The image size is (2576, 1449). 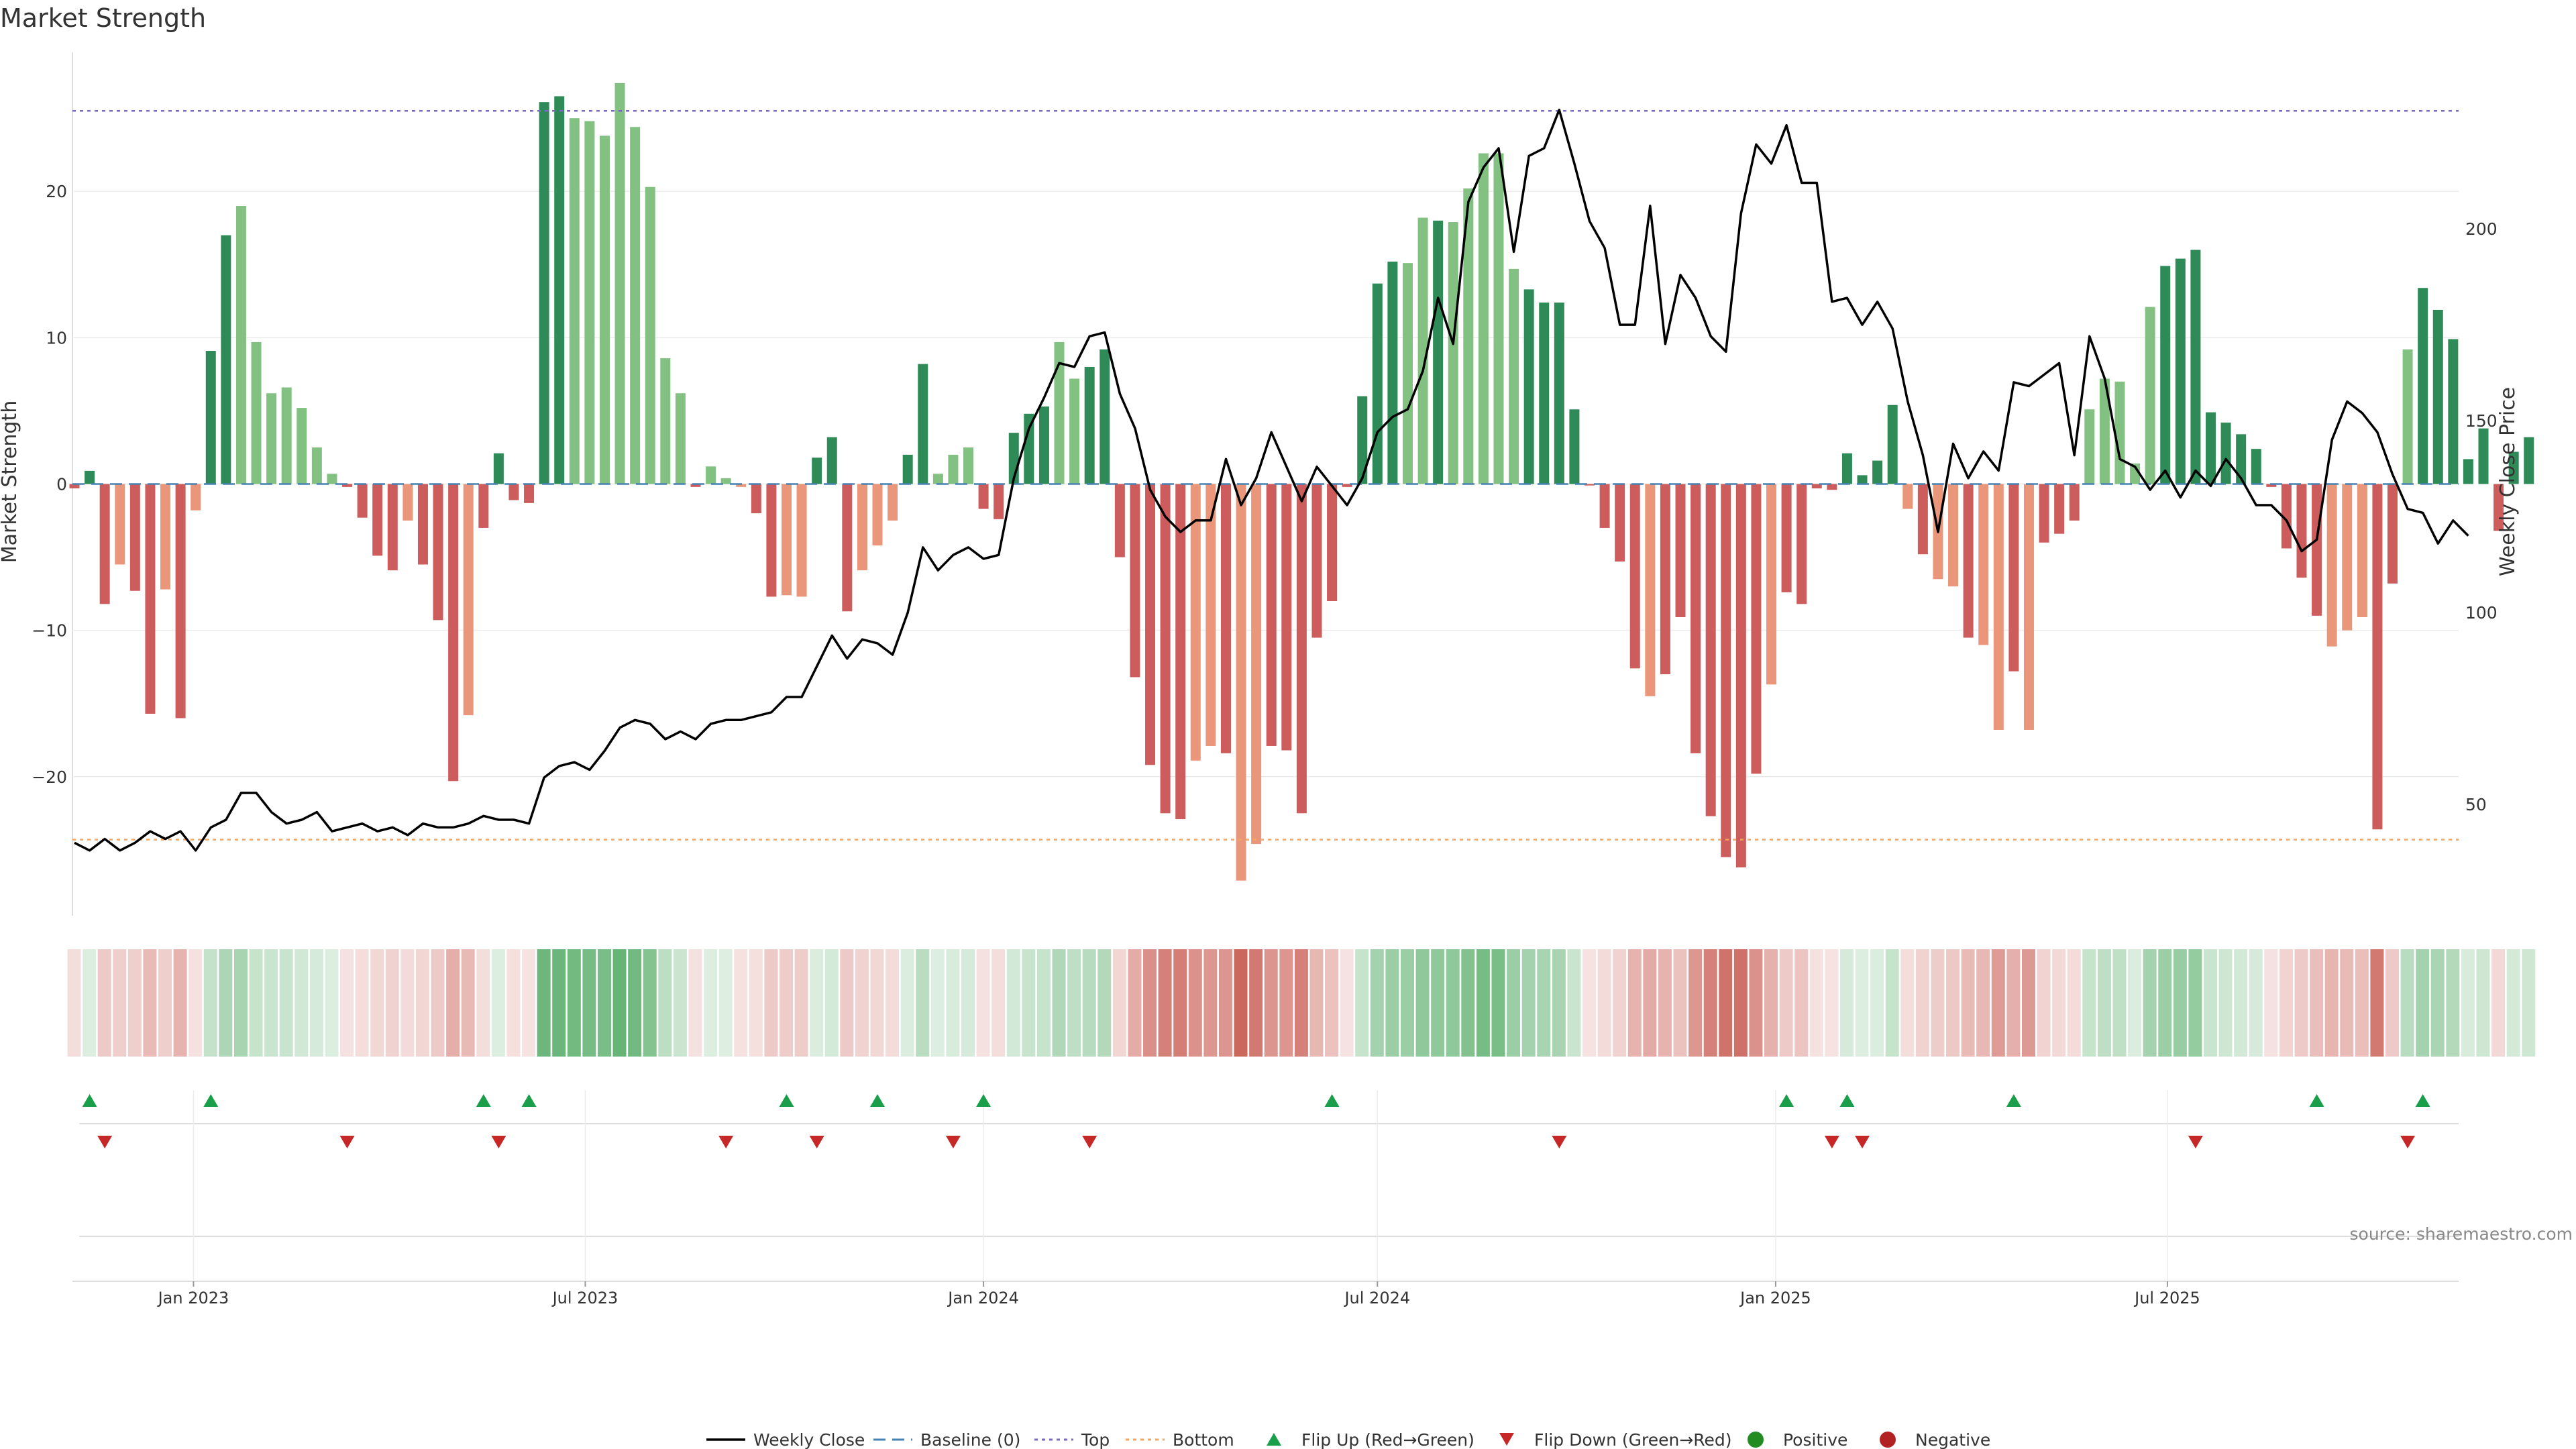 What do you see at coordinates (953, 1142) in the screenshot?
I see `flip-down-marker` at bounding box center [953, 1142].